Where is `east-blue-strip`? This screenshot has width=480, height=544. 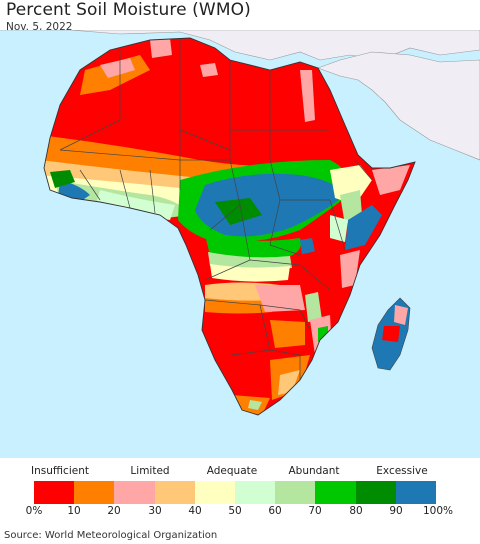 east-blue-strip is located at coordinates (363, 227).